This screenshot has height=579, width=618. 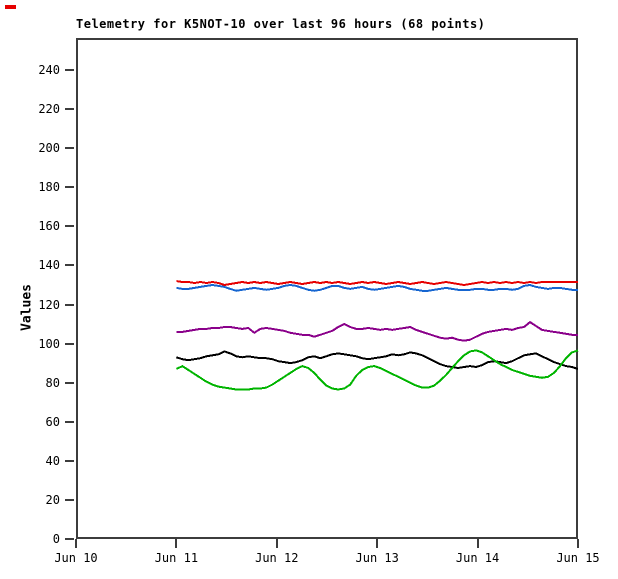 What do you see at coordinates (49, 265) in the screenshot?
I see `y-tick-label: 140` at bounding box center [49, 265].